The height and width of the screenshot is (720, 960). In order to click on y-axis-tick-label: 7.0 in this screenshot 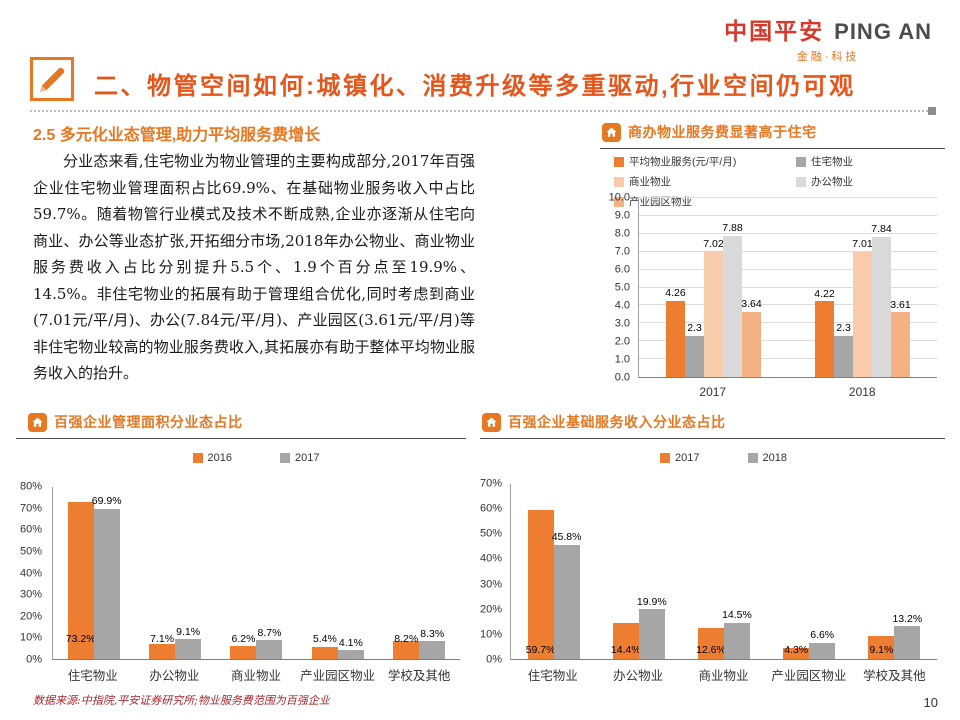, I will do `click(622, 251)`.